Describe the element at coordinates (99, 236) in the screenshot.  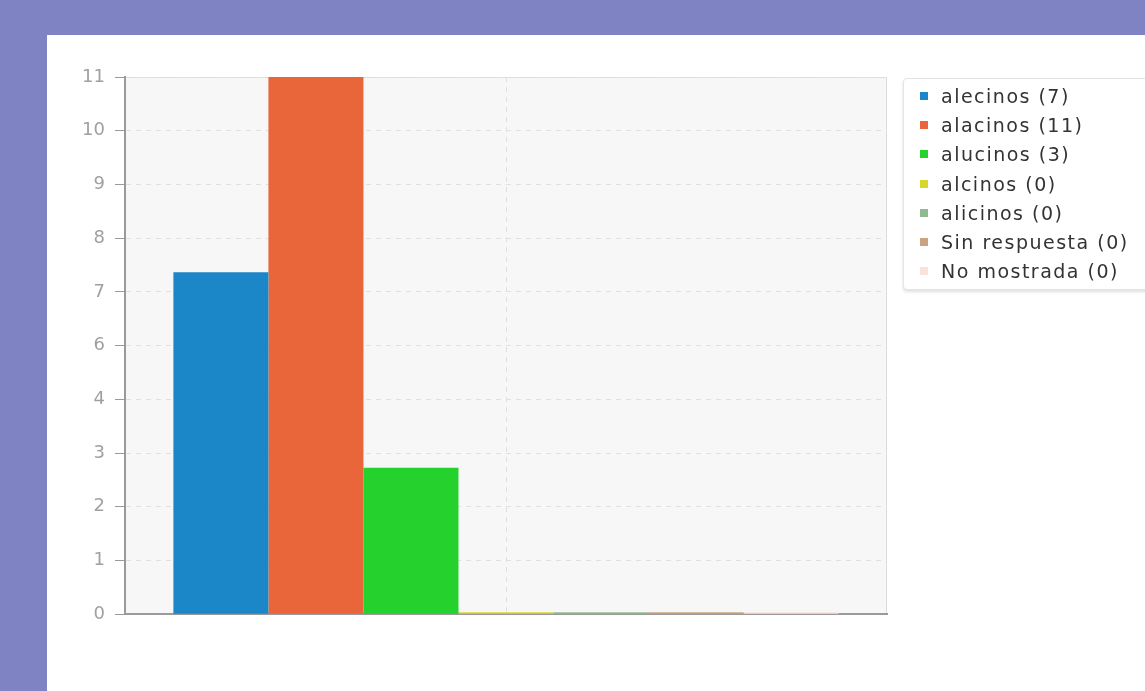
I see `y-tick-label: 8` at that location.